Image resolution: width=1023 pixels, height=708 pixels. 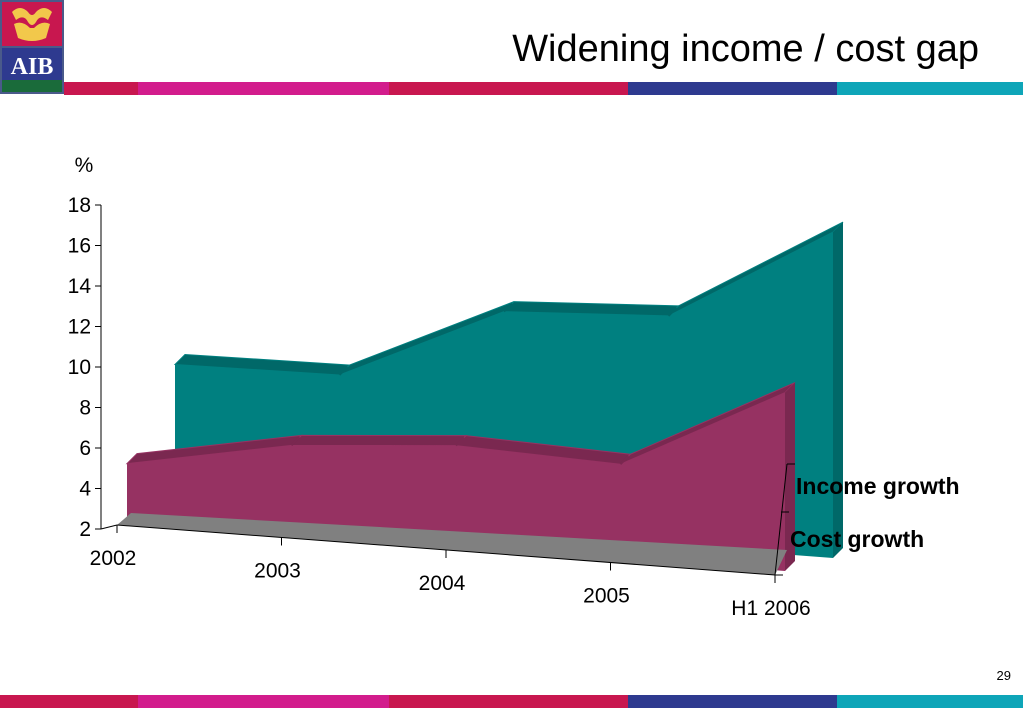 I want to click on x-tick-label: 2005, so click(x=606, y=596).